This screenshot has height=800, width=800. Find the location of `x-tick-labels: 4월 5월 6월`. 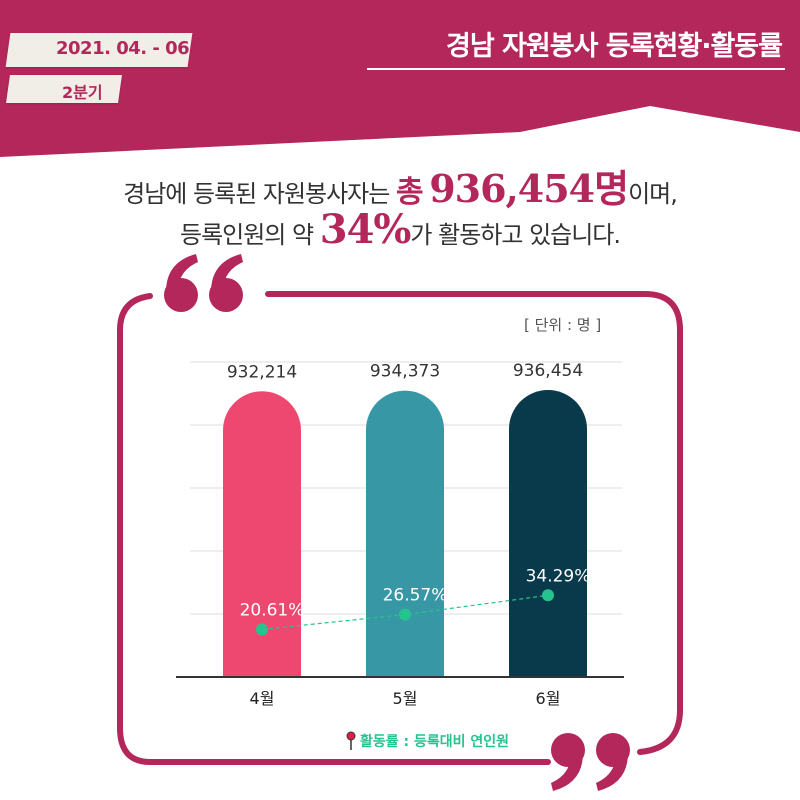

x-tick-labels: 4월 5월 6월 is located at coordinates (405, 698).